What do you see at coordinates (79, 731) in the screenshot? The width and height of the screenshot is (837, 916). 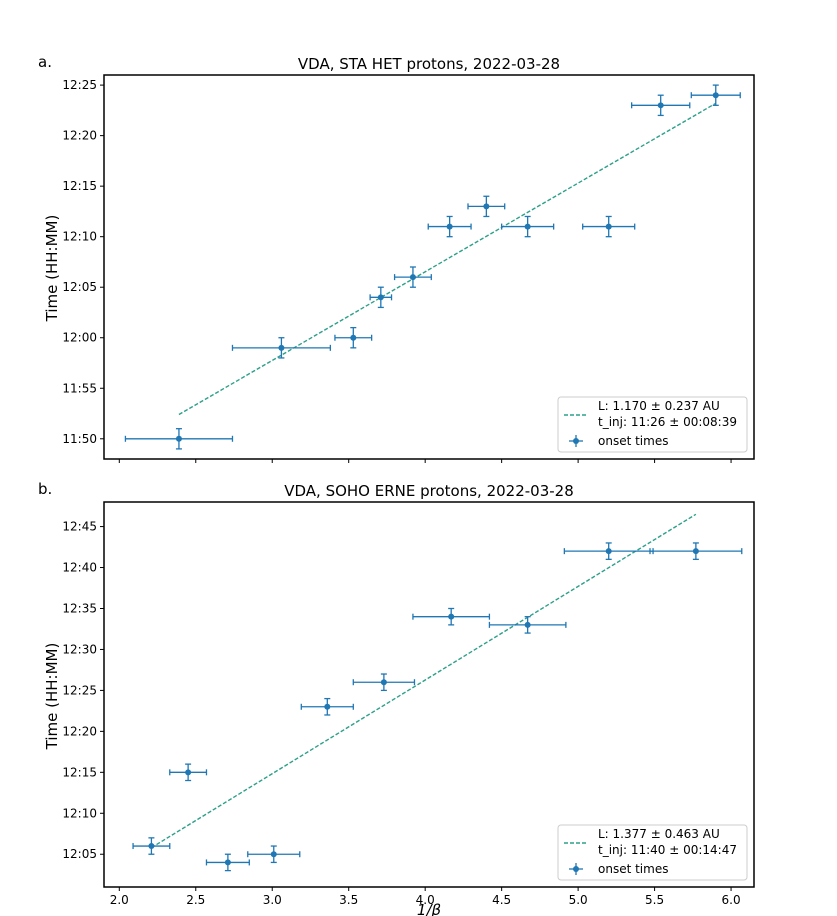 I see `panel-b-ytick-label: 12:20` at bounding box center [79, 731].